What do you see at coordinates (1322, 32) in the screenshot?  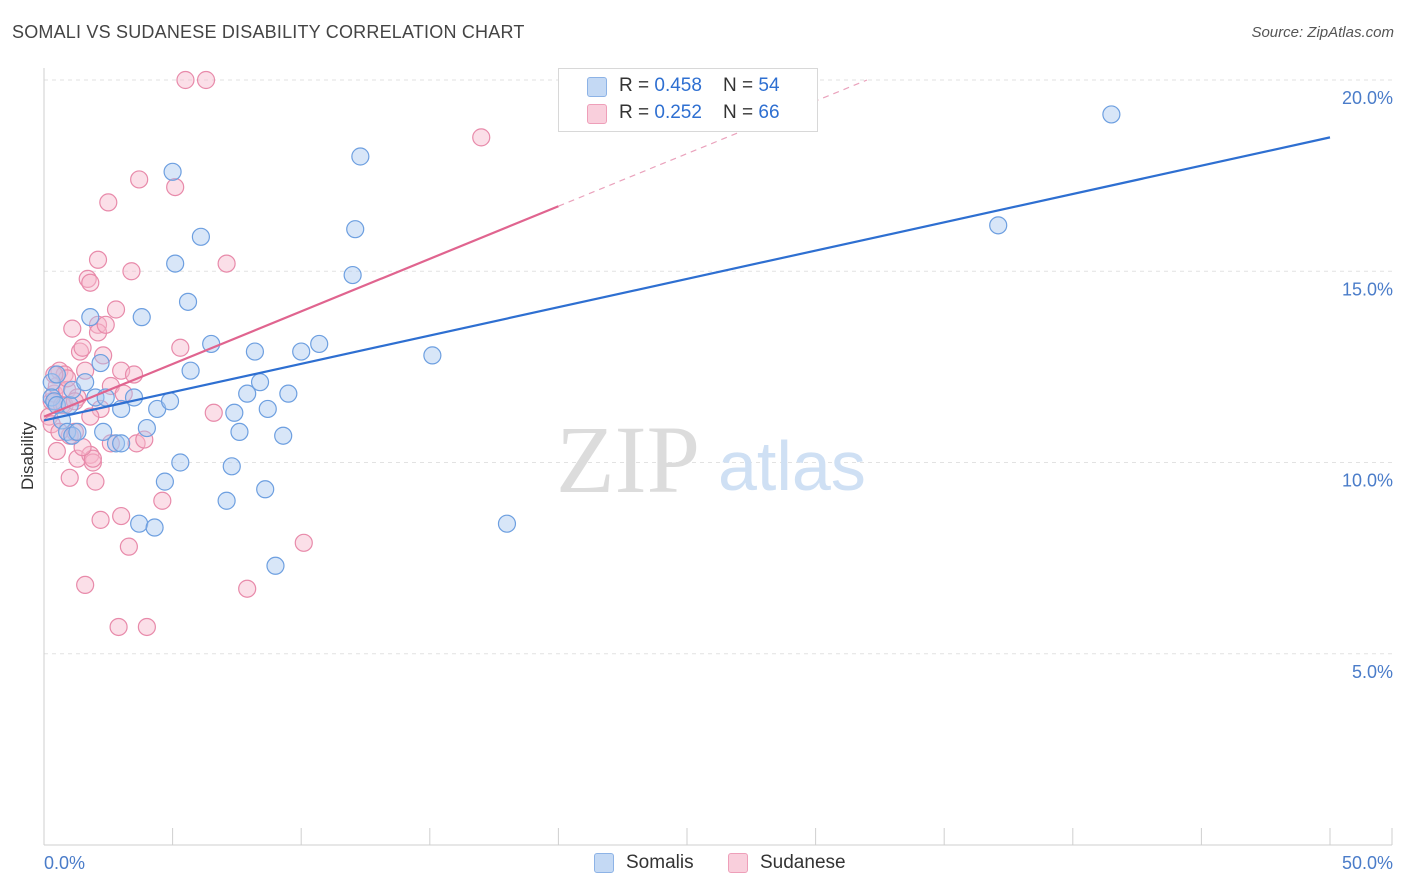 I see `source-label: Source: ZipAtlas.com` at bounding box center [1322, 32].